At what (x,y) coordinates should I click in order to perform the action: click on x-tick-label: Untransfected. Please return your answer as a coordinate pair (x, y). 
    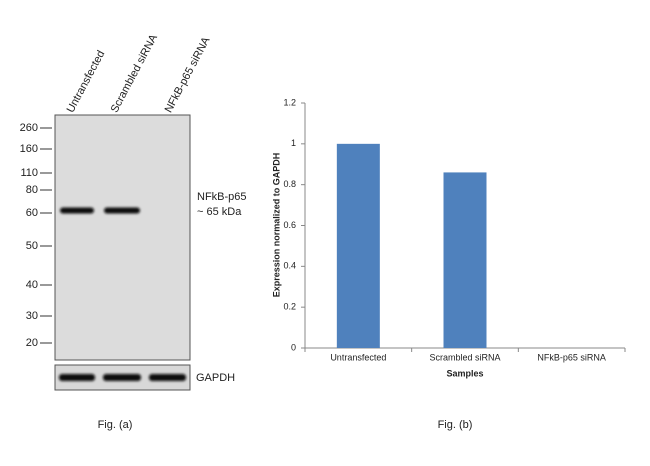
    Looking at the image, I should click on (358, 357).